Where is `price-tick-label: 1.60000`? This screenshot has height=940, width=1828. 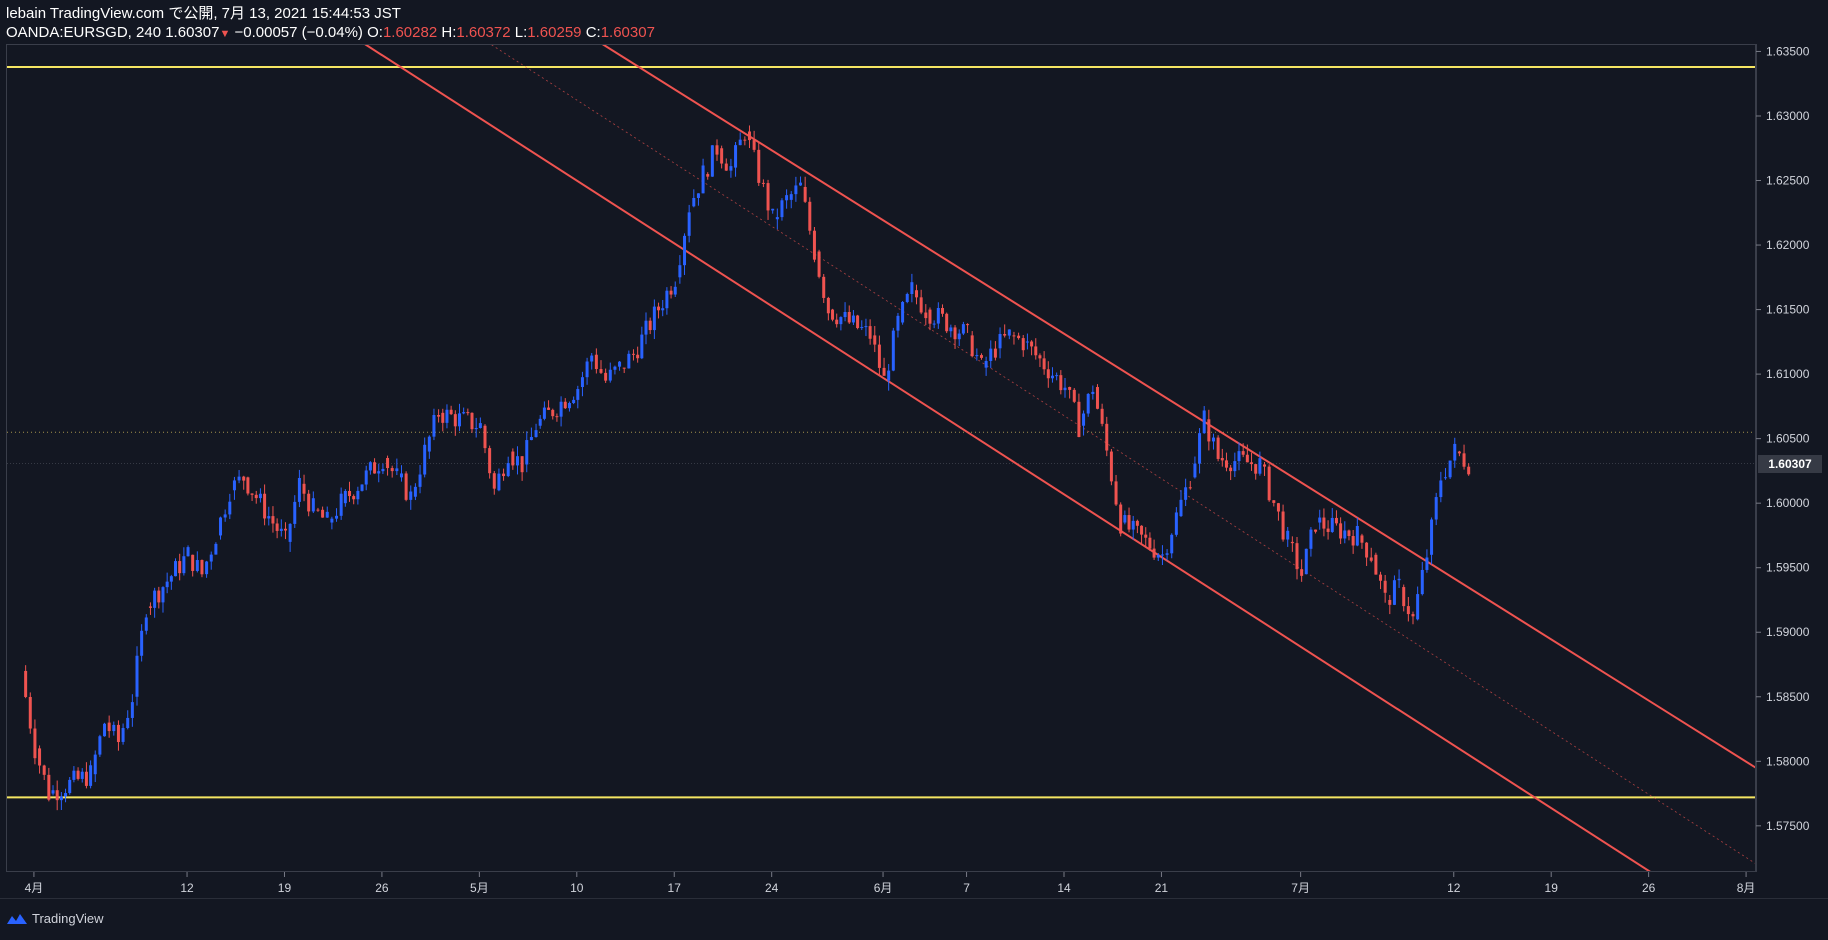
price-tick-label: 1.60000 is located at coordinates (1788, 503).